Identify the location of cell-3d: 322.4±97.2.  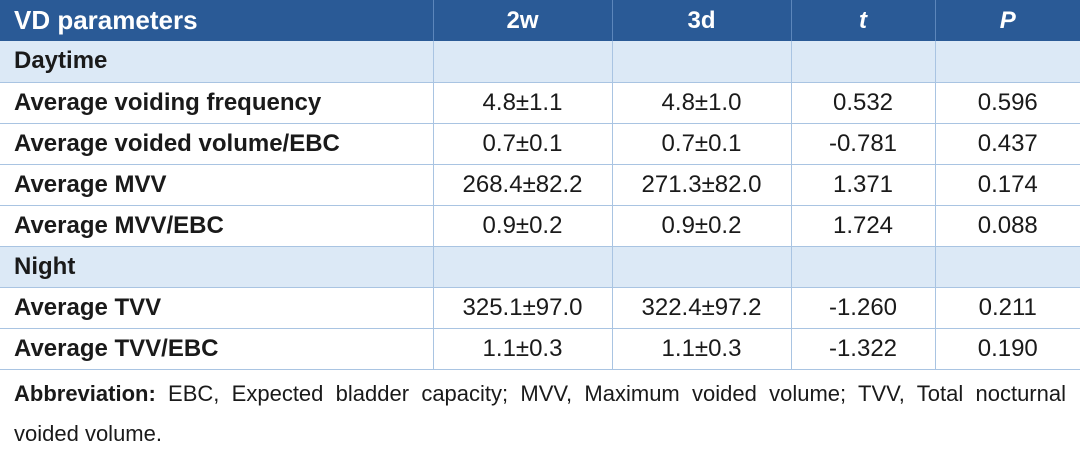
(702, 308).